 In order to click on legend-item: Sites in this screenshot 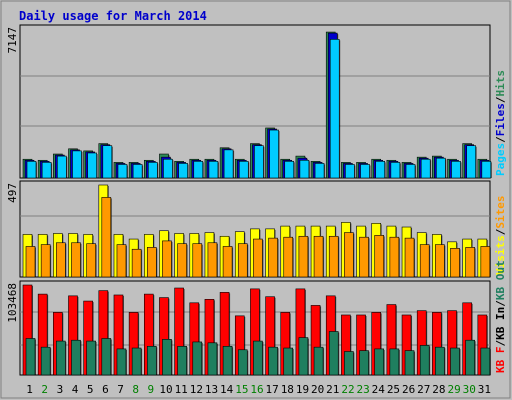, I will do `click(500, 212)`.